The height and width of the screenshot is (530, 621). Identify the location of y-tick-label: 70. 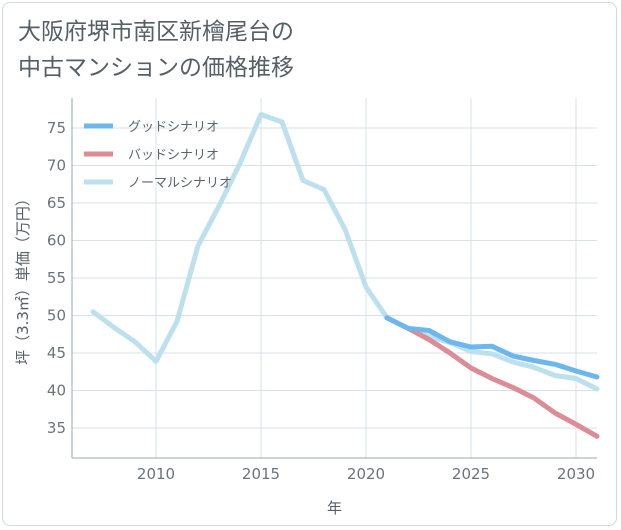
(56, 166).